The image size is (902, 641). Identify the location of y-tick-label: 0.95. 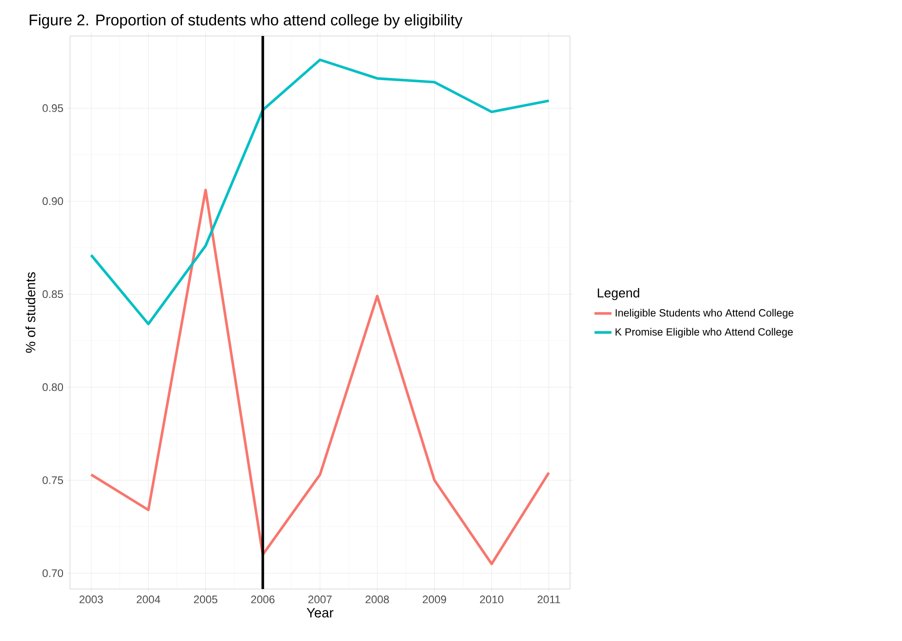
(53, 108).